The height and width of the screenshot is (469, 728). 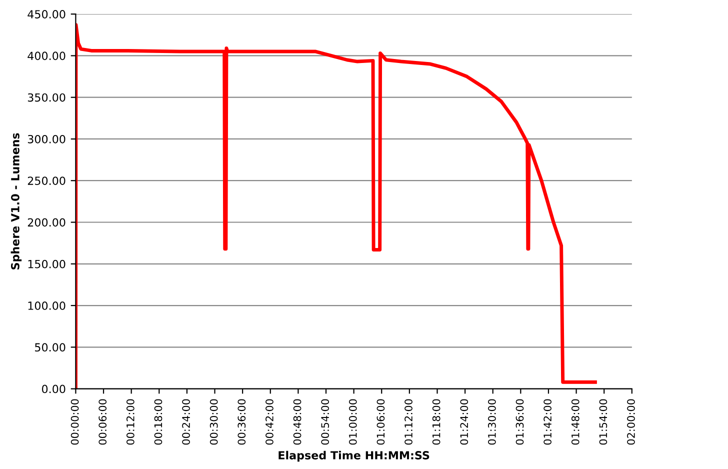 What do you see at coordinates (575, 422) in the screenshot?
I see `x-tick-label: 01:48:00` at bounding box center [575, 422].